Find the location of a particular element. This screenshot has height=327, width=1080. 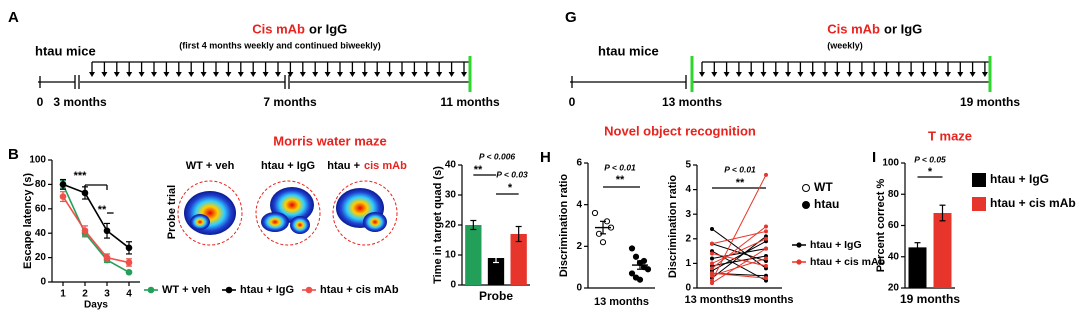

y-axis-label: Percent correct % is located at coordinates (881, 226).